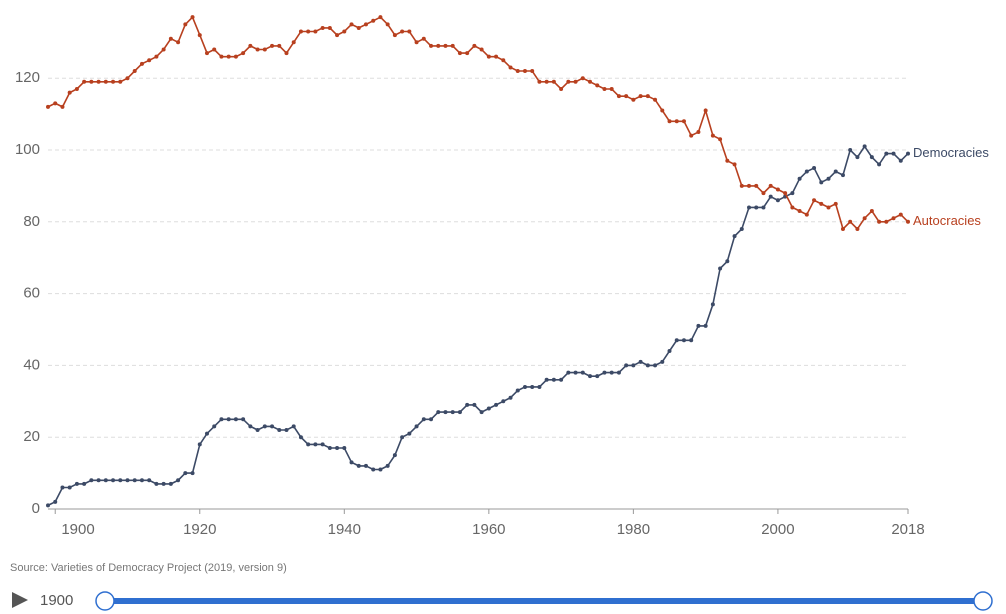  Describe the element at coordinates (31, 364) in the screenshot. I see `y-tick-label: 40` at that location.